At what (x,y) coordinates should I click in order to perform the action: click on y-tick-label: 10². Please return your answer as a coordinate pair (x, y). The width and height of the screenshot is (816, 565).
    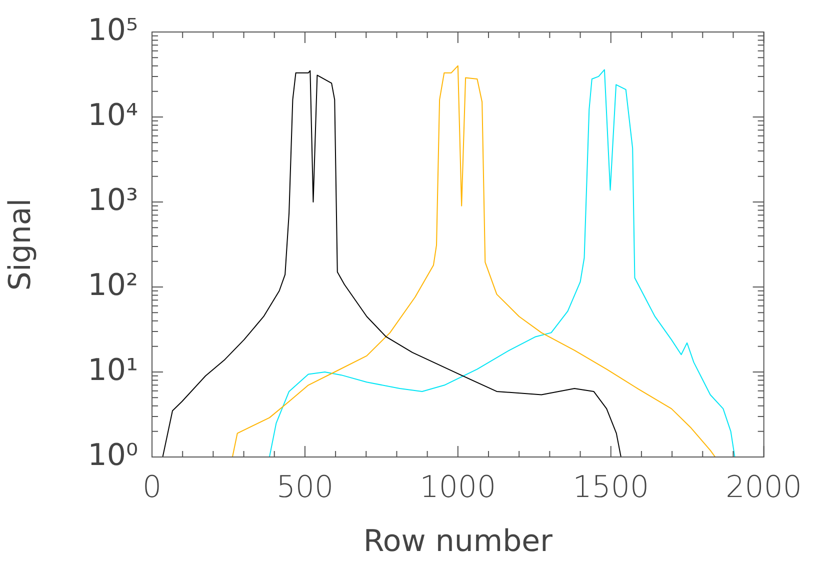
    Looking at the image, I should click on (113, 285).